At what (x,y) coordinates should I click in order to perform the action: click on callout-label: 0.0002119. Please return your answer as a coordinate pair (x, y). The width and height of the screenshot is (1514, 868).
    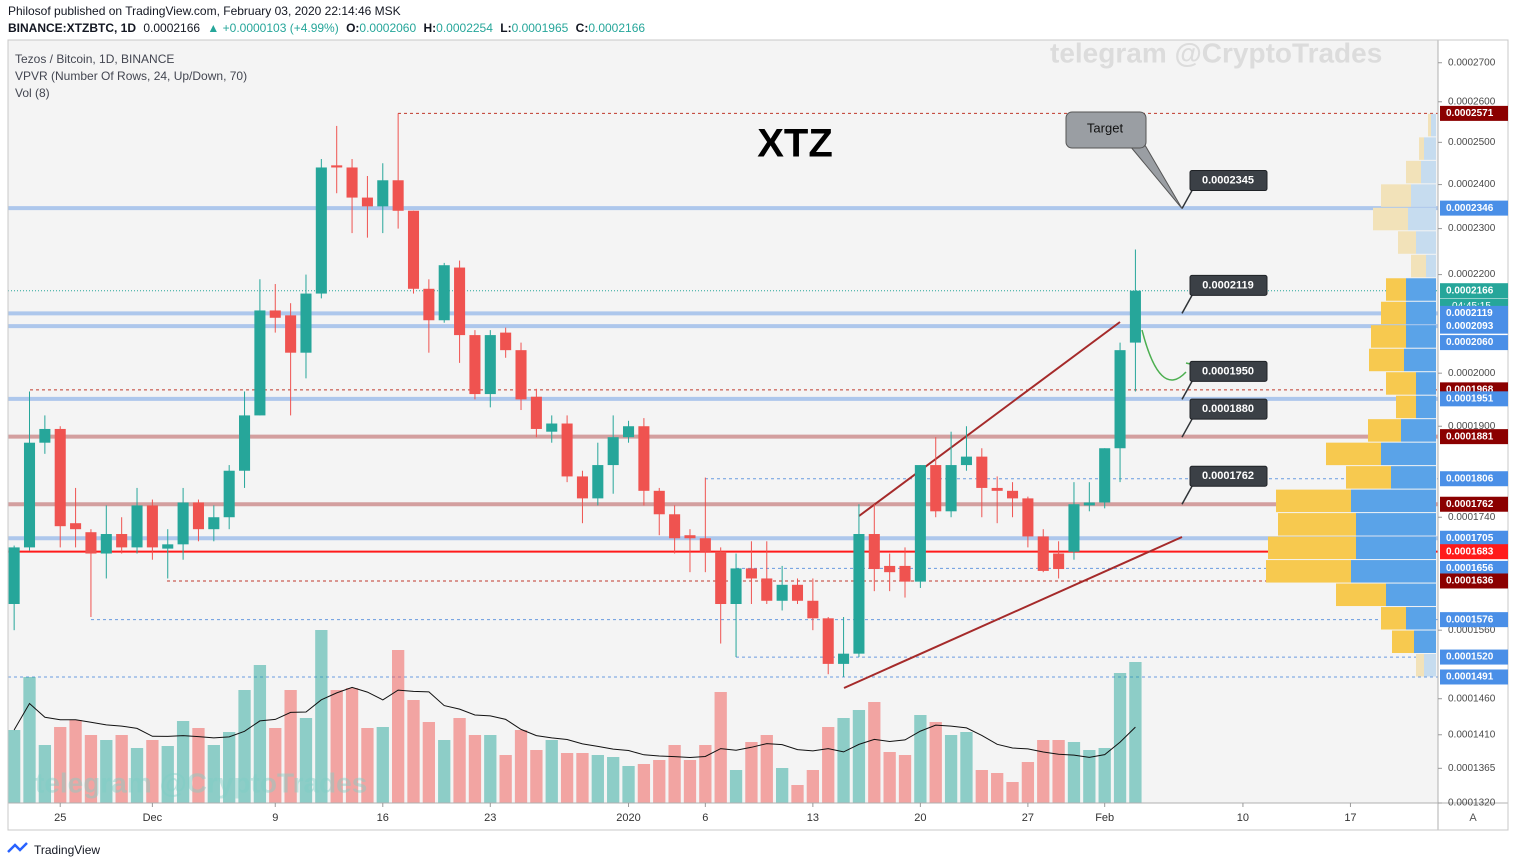
    Looking at the image, I should click on (1227, 285).